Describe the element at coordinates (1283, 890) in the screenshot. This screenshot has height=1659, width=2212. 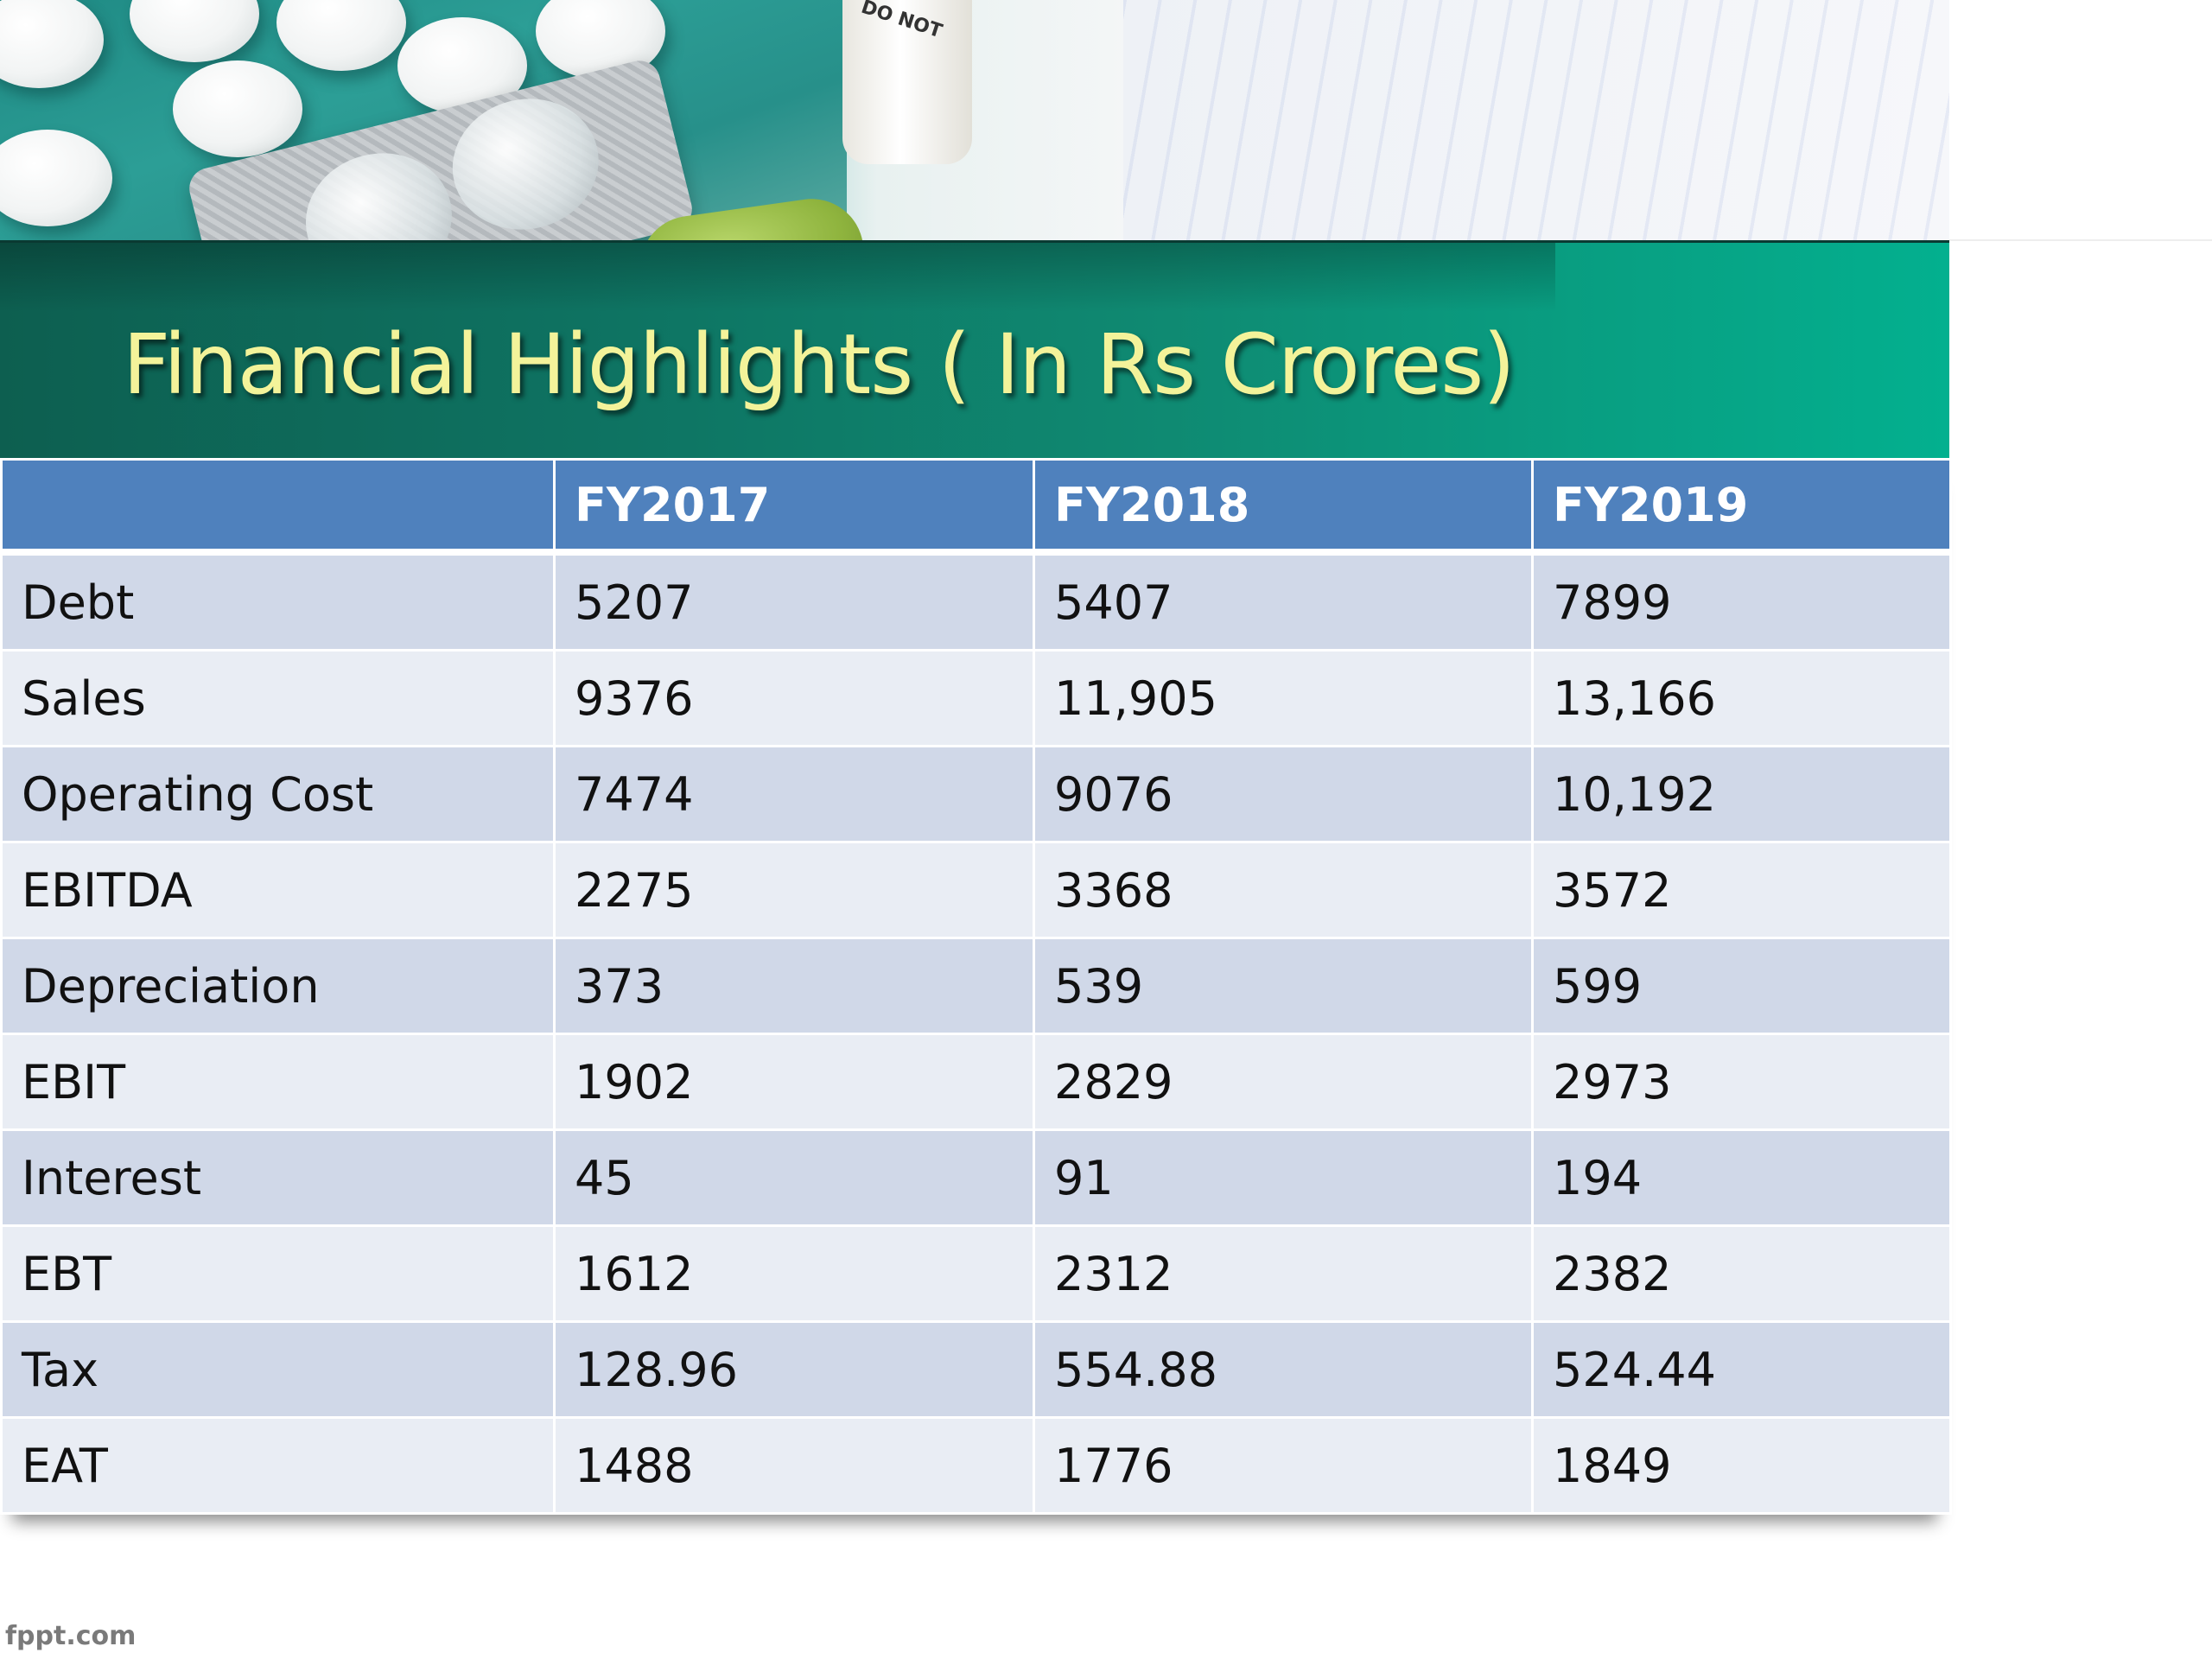
I see `table-cell: 3368` at that location.